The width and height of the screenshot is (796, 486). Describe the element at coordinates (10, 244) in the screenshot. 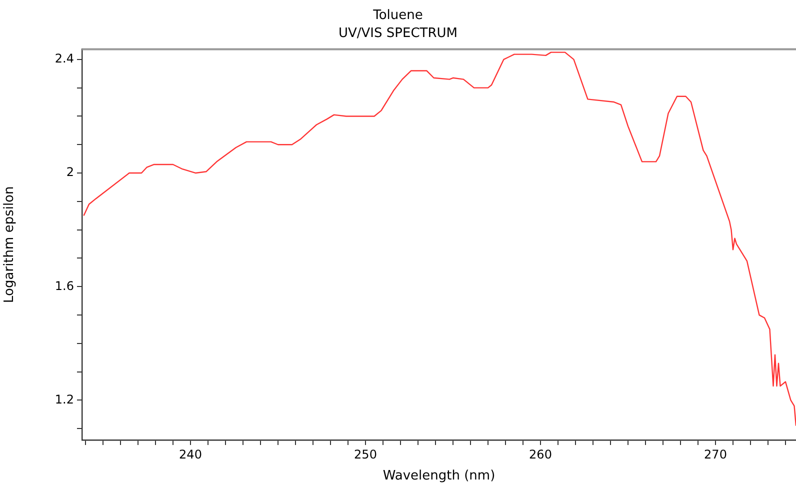

I see `y-axis-title: Logarithm epsilon` at that location.